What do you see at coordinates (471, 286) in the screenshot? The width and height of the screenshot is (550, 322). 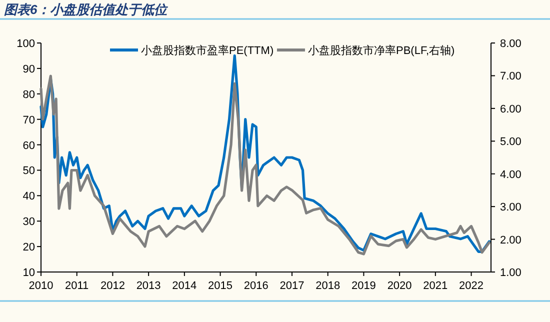 I see `x-tick-label: 2022` at bounding box center [471, 286].